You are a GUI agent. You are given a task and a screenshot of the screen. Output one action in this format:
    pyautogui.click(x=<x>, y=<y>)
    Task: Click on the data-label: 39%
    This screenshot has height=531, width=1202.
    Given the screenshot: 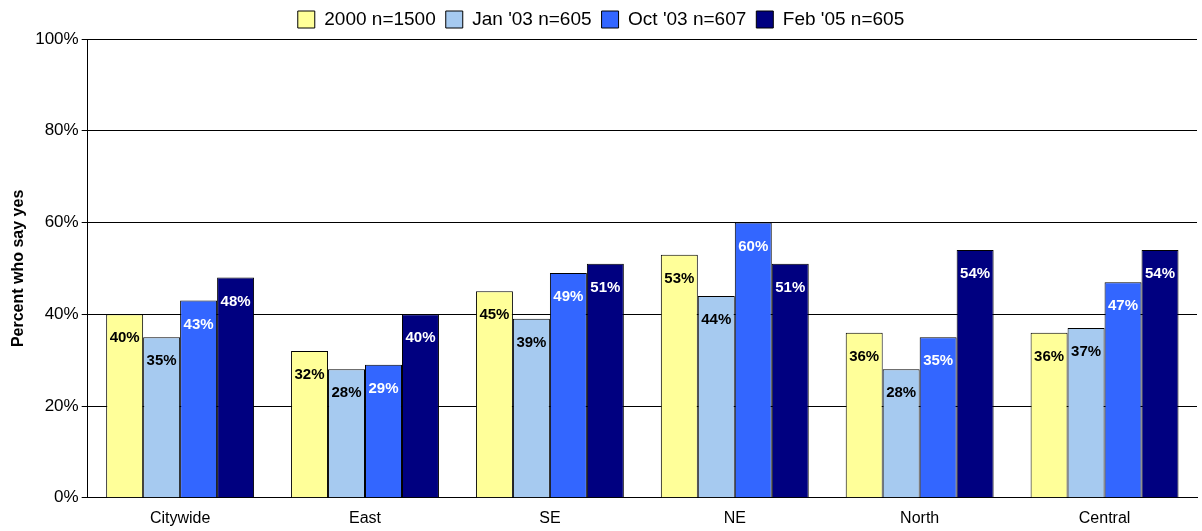 What is the action you would take?
    pyautogui.click(x=531, y=342)
    